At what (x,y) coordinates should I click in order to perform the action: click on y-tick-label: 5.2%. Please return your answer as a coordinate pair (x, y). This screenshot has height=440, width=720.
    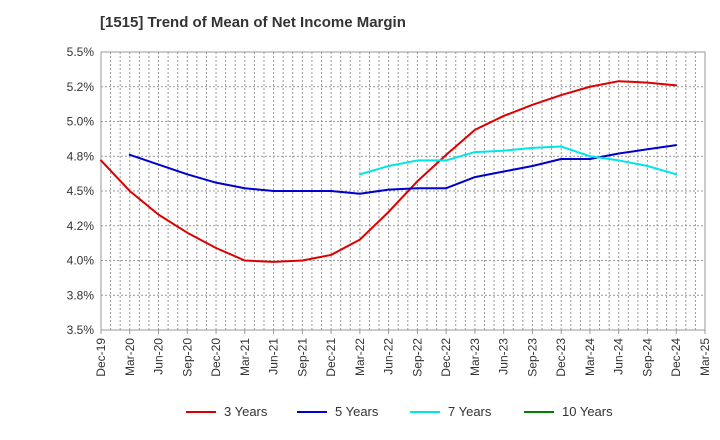
    Looking at the image, I should click on (81, 87).